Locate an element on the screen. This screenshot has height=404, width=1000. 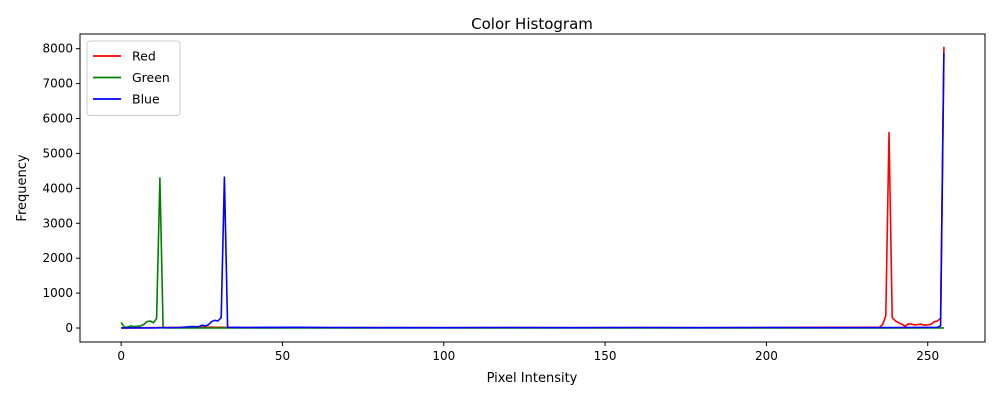
legend-box is located at coordinates (133, 78).